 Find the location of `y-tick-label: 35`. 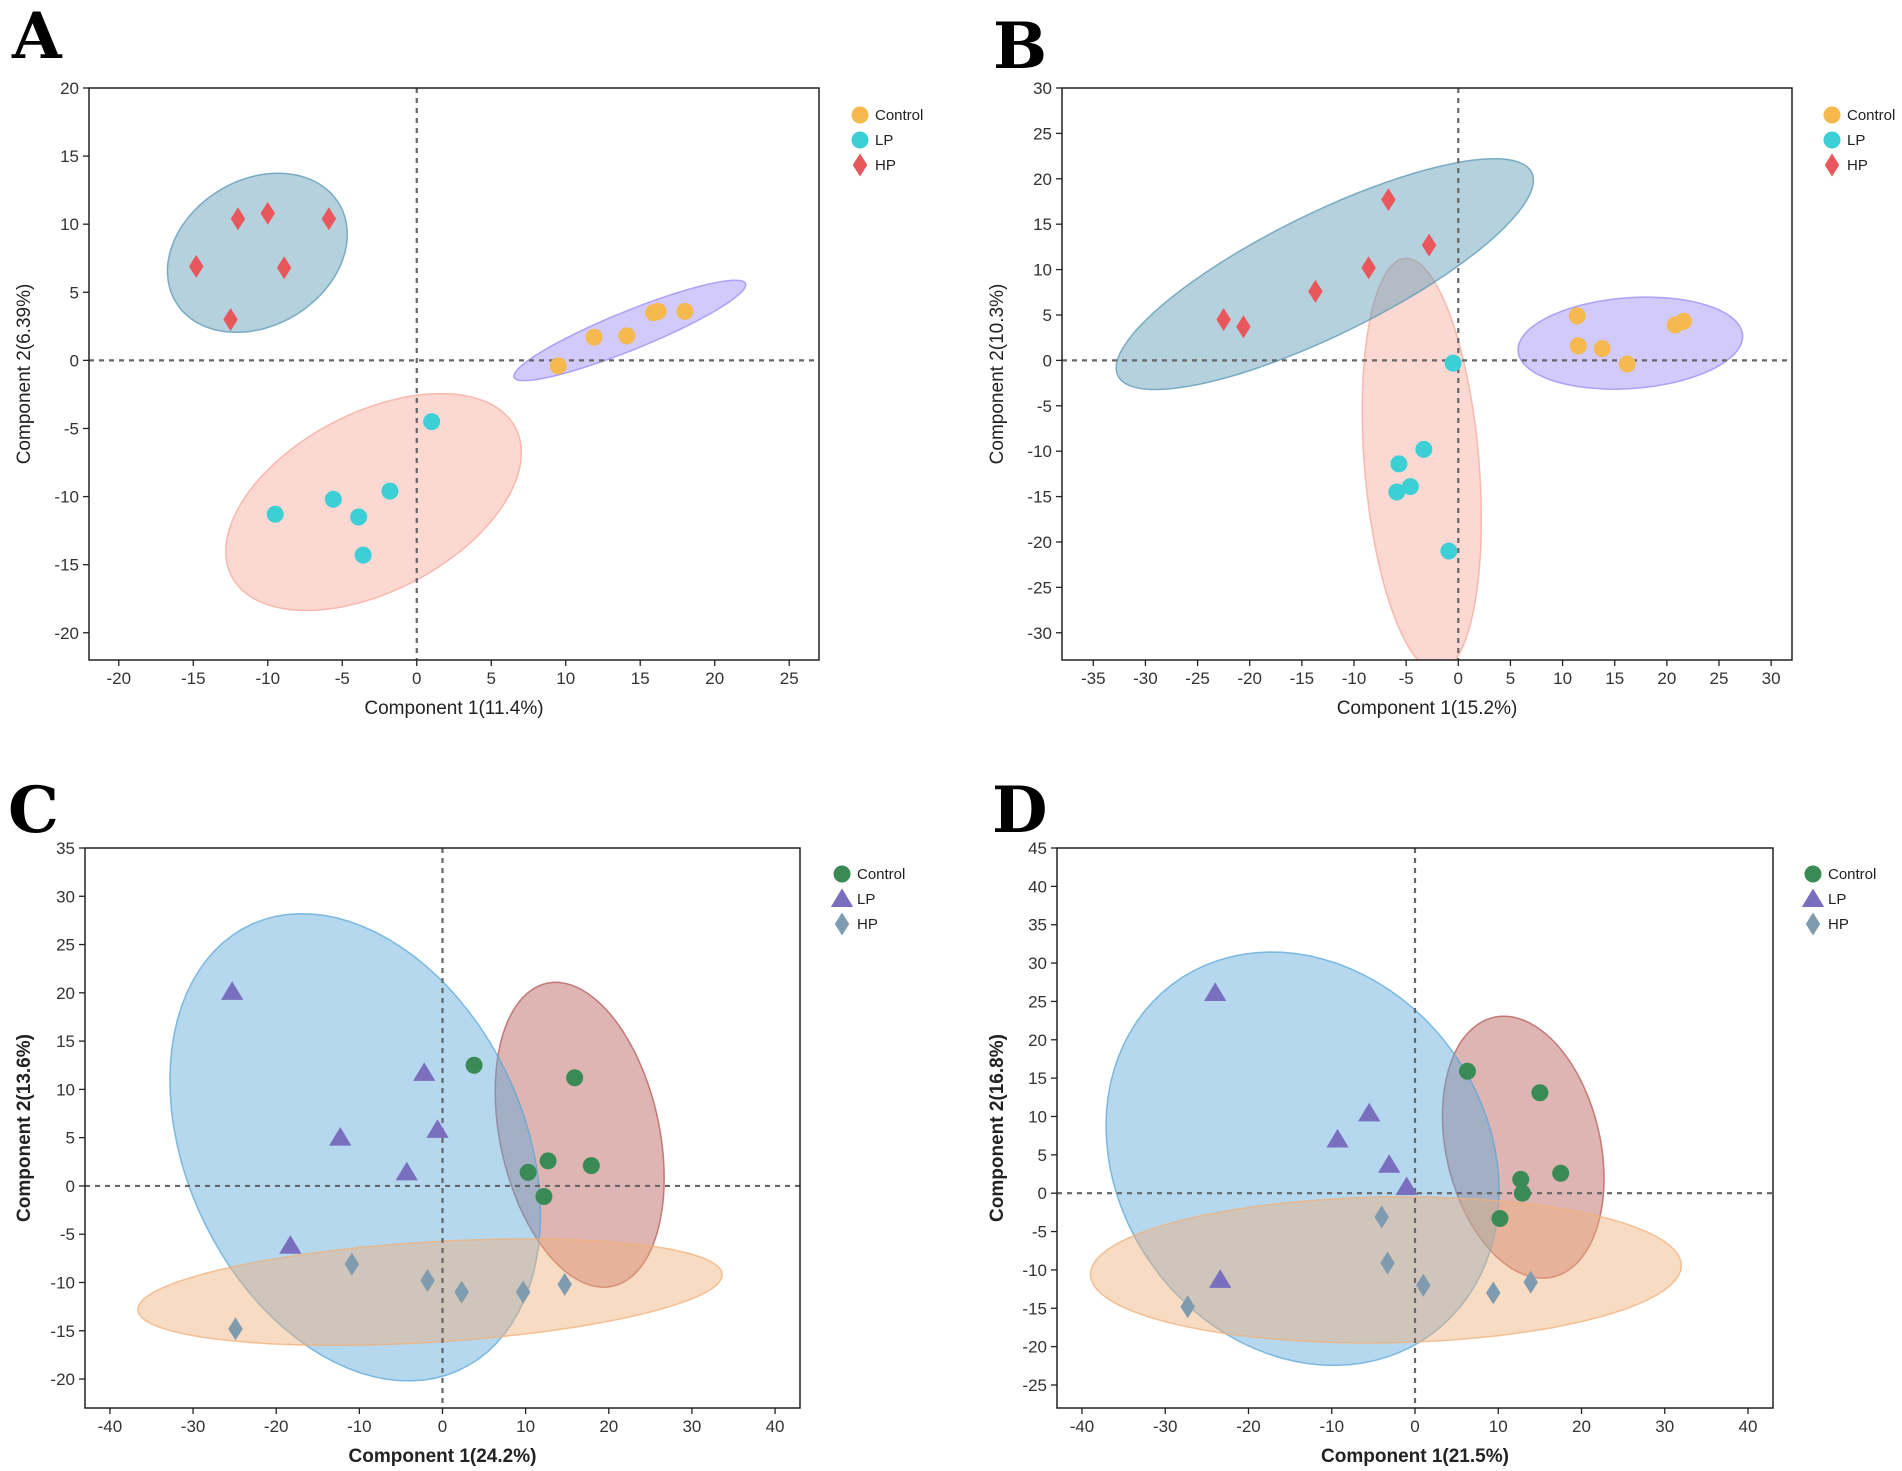

y-tick-label: 35 is located at coordinates (65, 848).